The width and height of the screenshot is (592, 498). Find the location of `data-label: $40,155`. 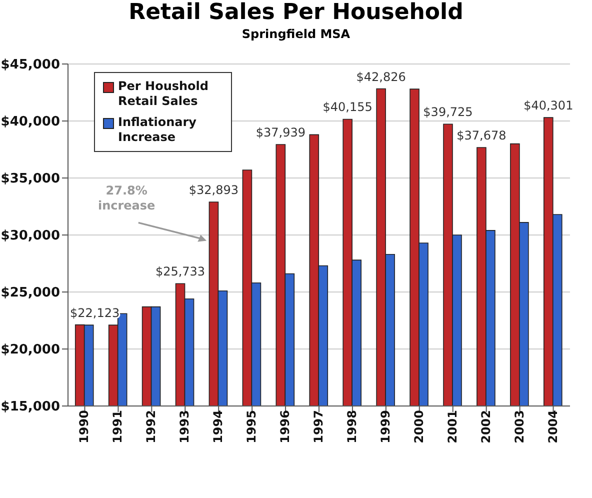

data-label: $40,155 is located at coordinates (347, 107).